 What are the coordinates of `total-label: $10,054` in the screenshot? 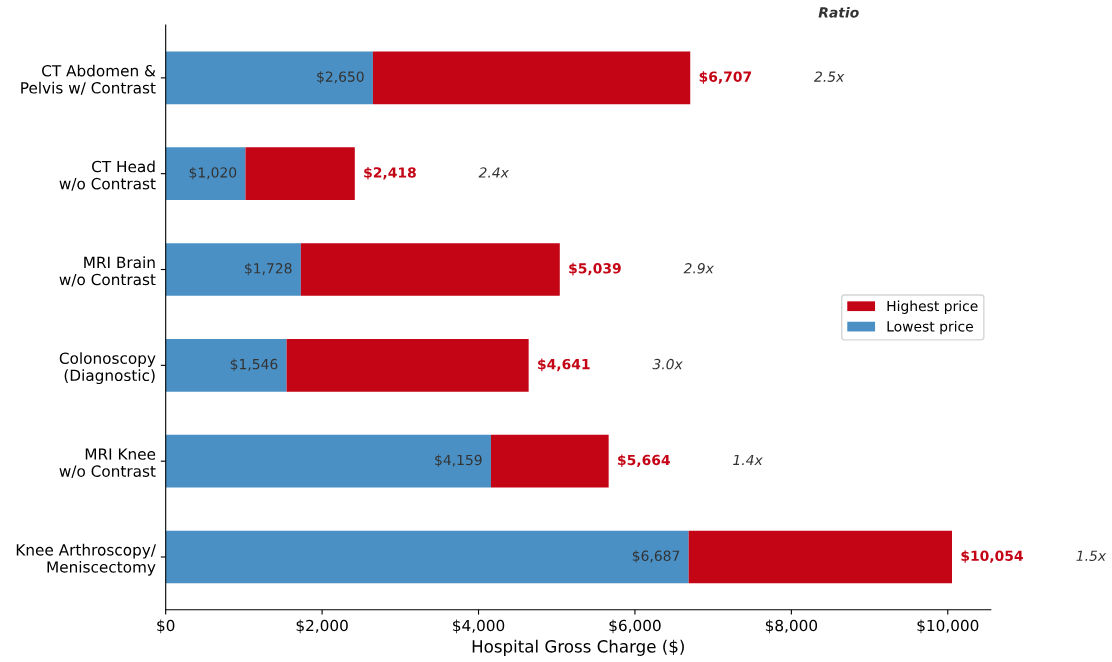 It's located at (992, 556).